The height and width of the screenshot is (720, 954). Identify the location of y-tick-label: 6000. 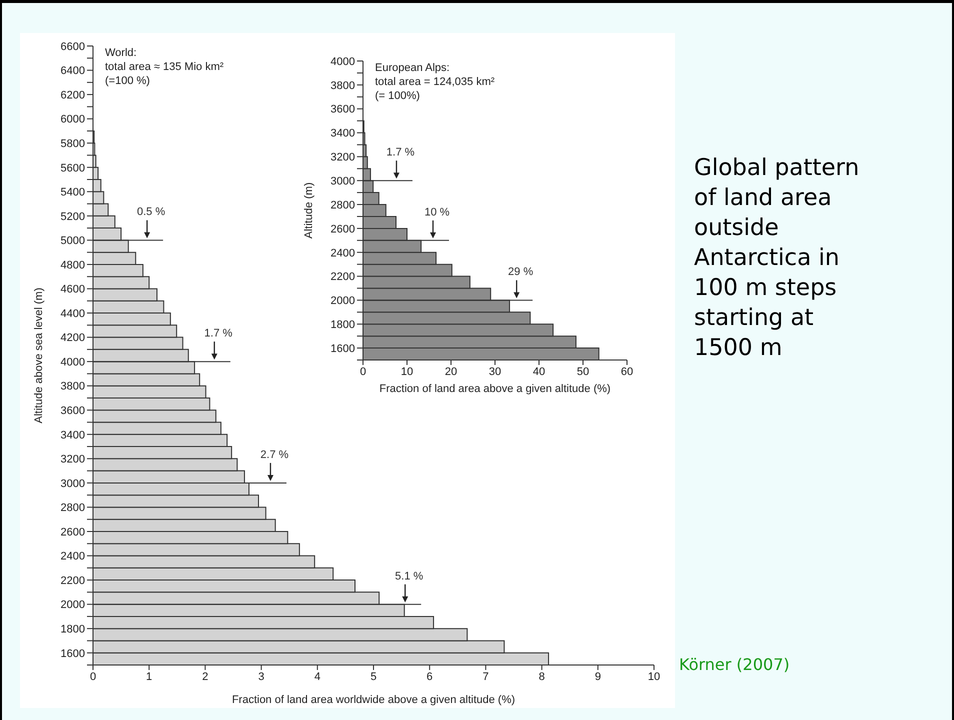
(72, 120).